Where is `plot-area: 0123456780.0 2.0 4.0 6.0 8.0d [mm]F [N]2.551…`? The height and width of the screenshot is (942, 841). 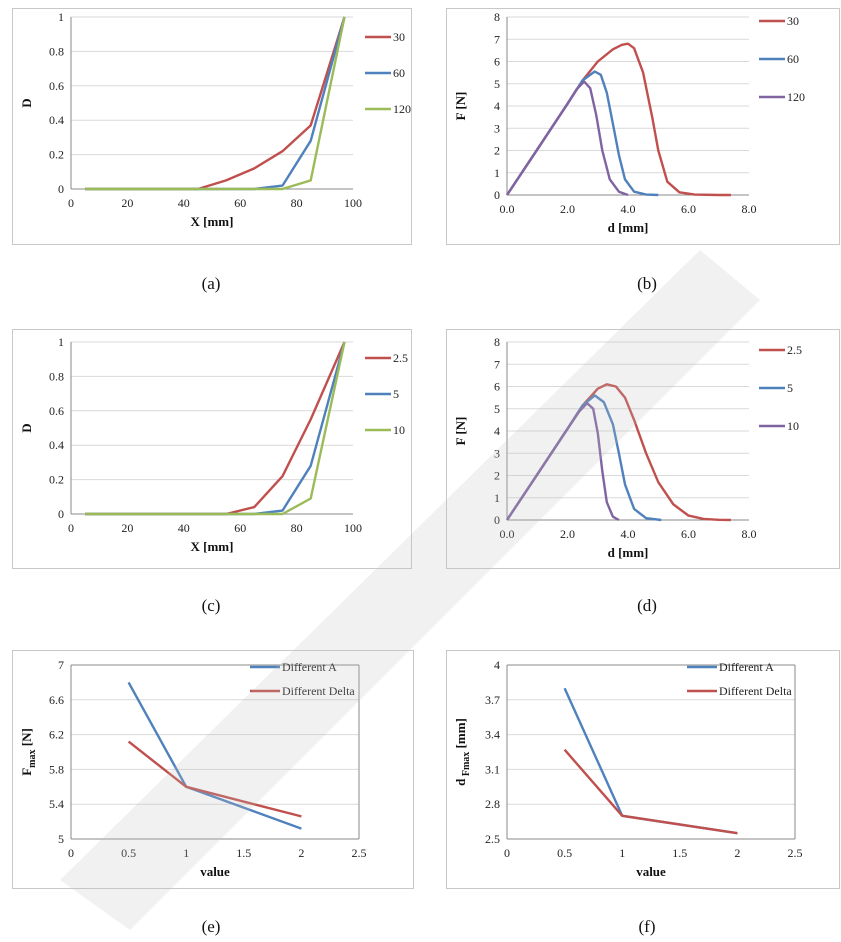
plot-area: 0123456780.0 2.0 4.0 6.0 8.0d [mm]F [N]2.551… is located at coordinates (627, 447).